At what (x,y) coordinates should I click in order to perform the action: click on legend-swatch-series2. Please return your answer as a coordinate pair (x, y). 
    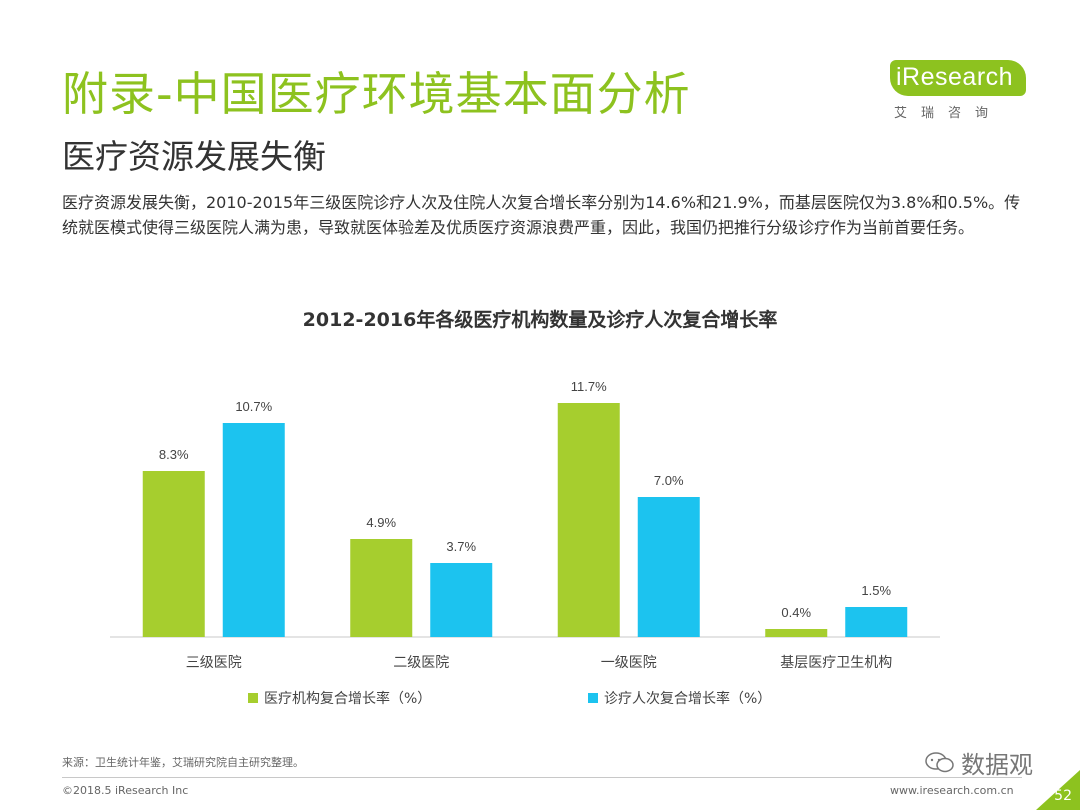
    Looking at the image, I should click on (593, 698).